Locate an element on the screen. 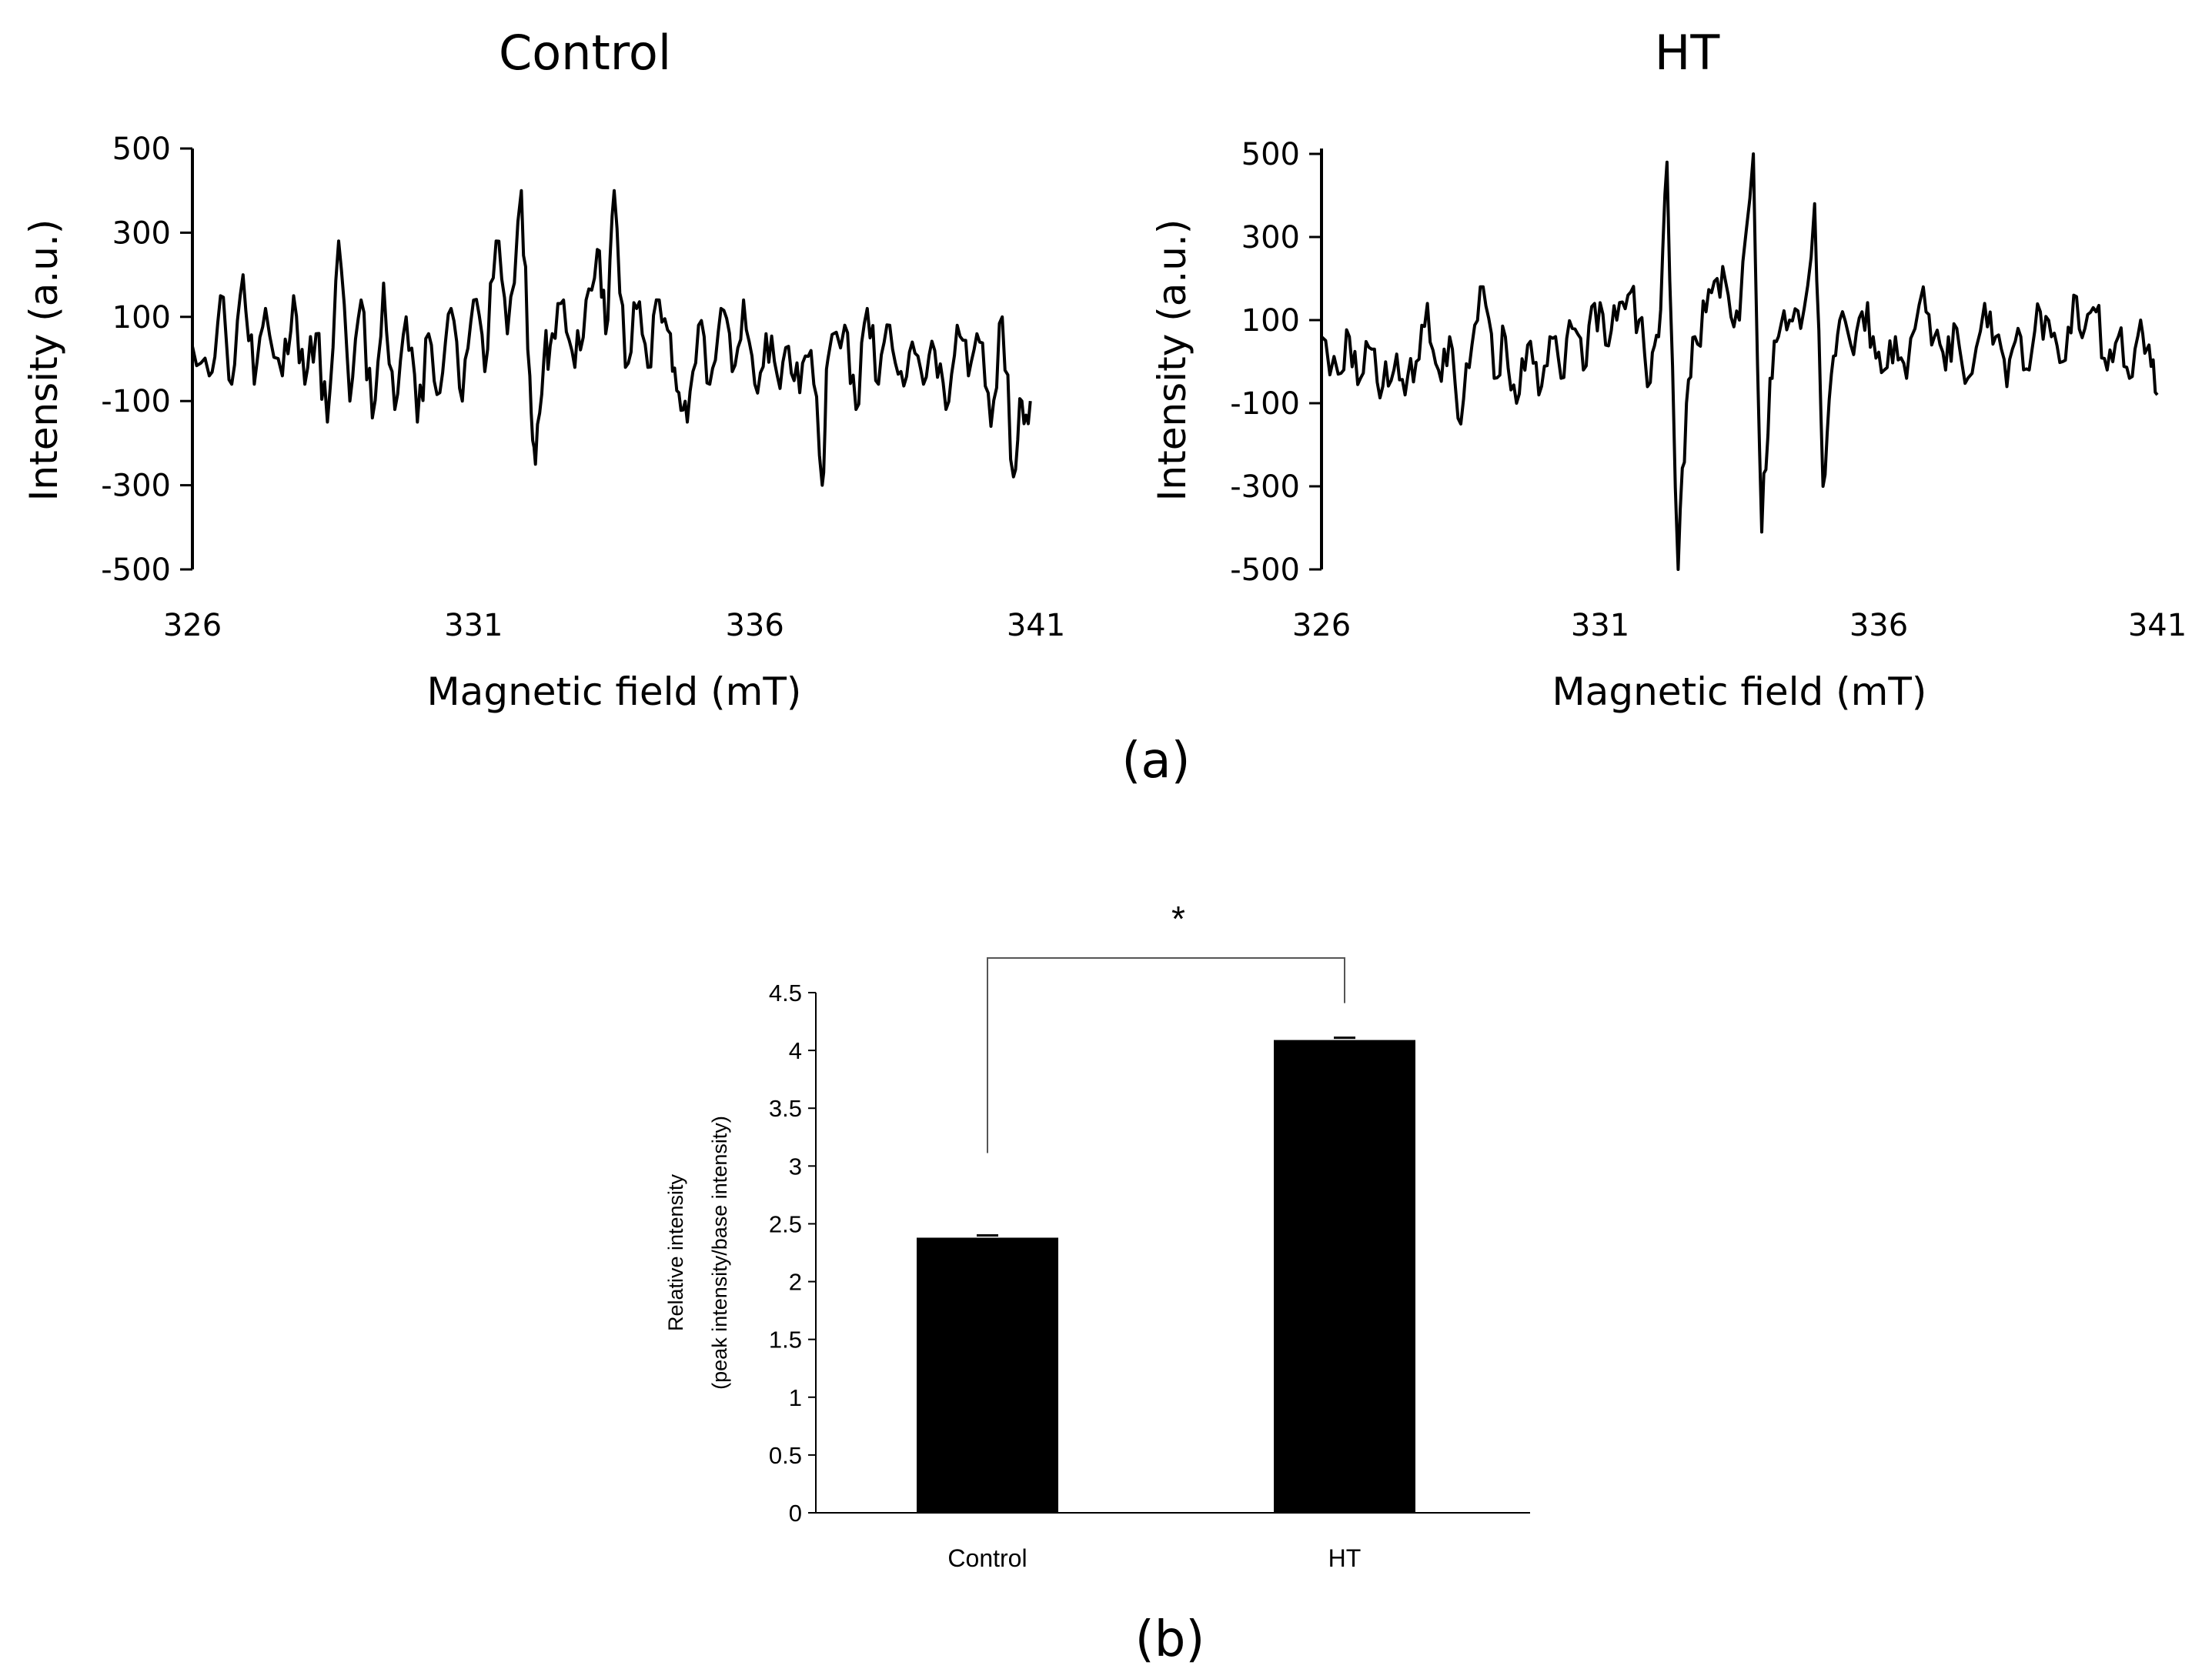 The height and width of the screenshot is (1679, 2212). bar-category-labels: Control HT is located at coordinates (1154, 1558).